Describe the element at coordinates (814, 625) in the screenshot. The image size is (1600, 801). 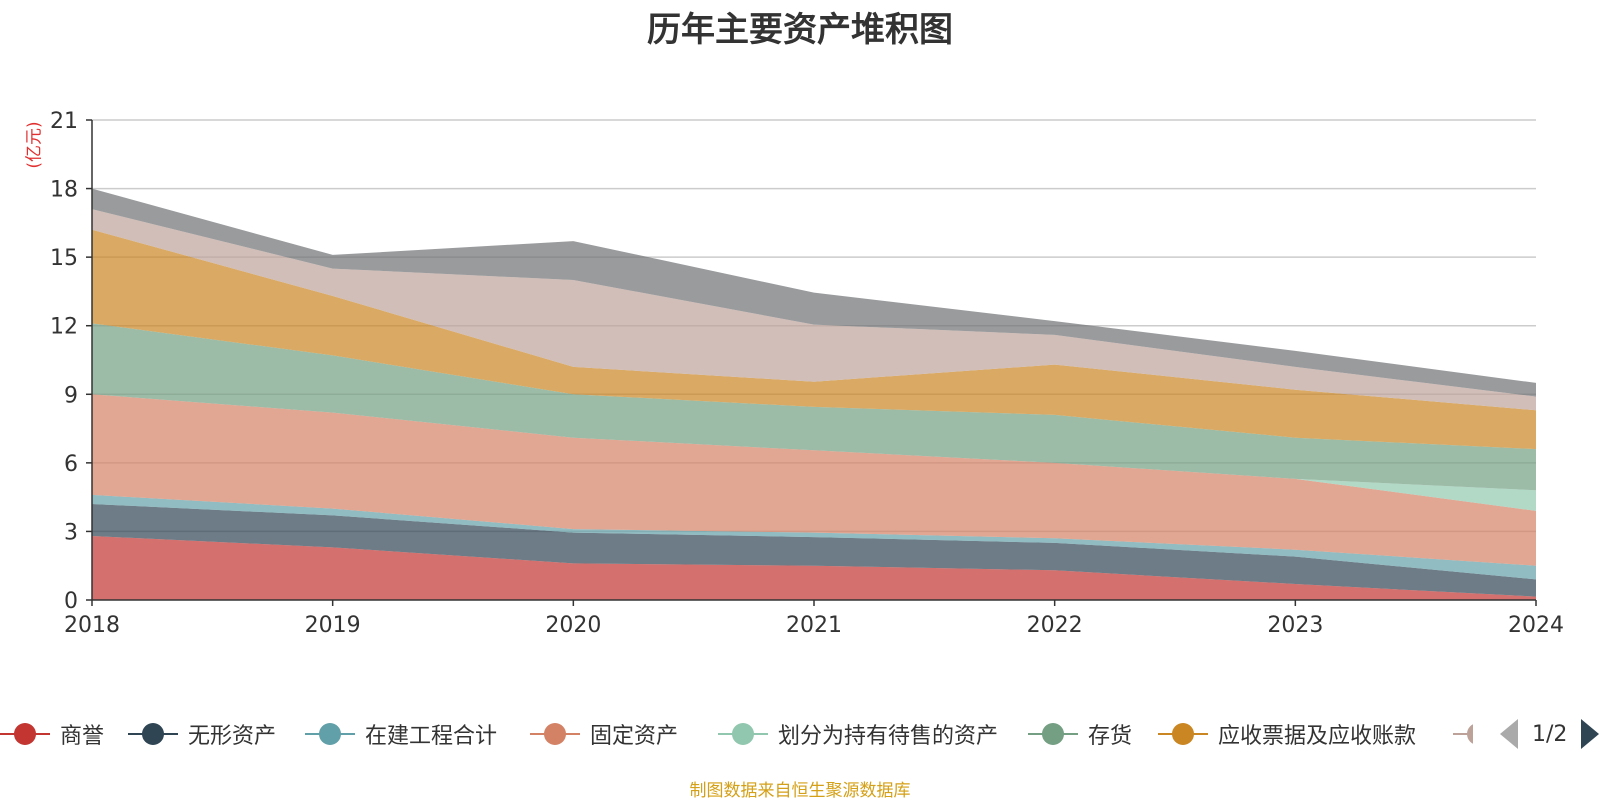
I see `x-tick-label: 2021` at that location.